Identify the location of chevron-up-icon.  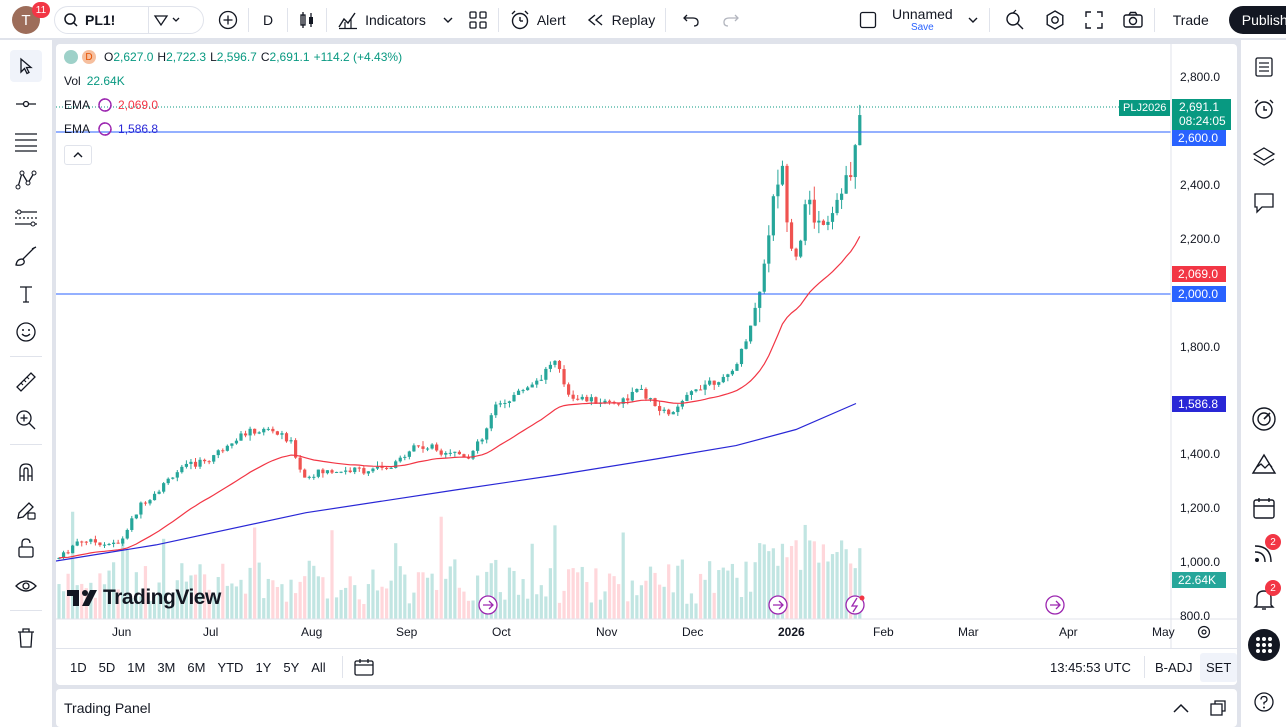
(1181, 708).